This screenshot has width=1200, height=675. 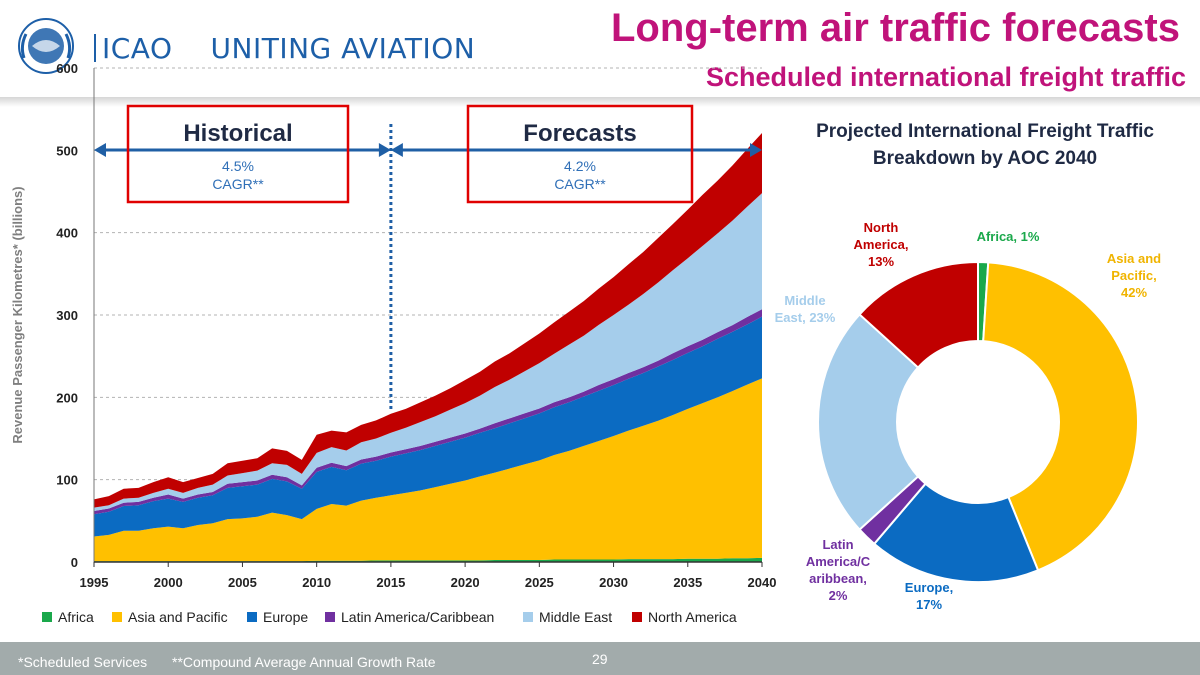 I want to click on page-subtitle: Scheduled international freight traffic, so click(x=945, y=77).